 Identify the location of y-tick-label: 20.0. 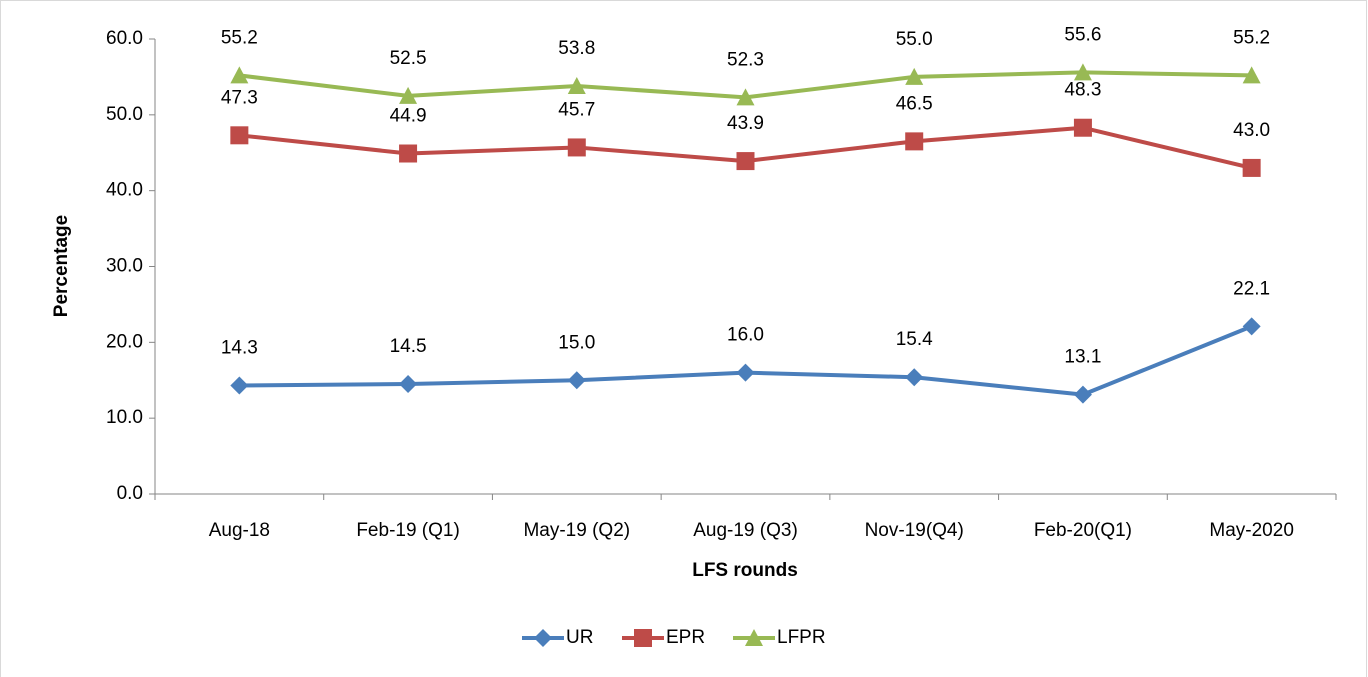
(124, 341).